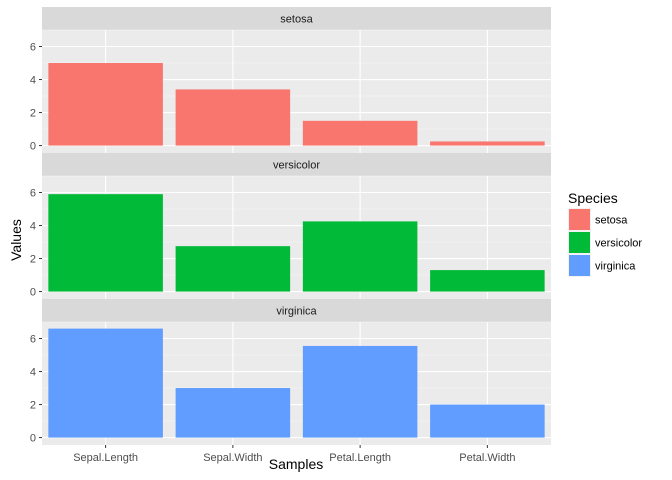  What do you see at coordinates (579, 265) in the screenshot?
I see `legend-key-virginica` at bounding box center [579, 265].